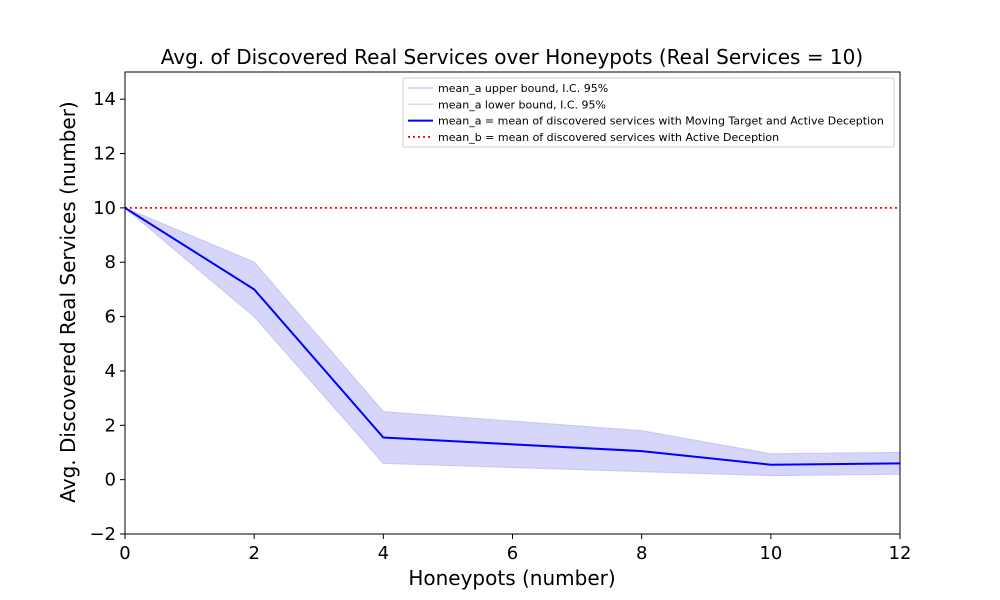 This screenshot has height=600, width=1000. I want to click on x-tick-label: 12, so click(900, 553).